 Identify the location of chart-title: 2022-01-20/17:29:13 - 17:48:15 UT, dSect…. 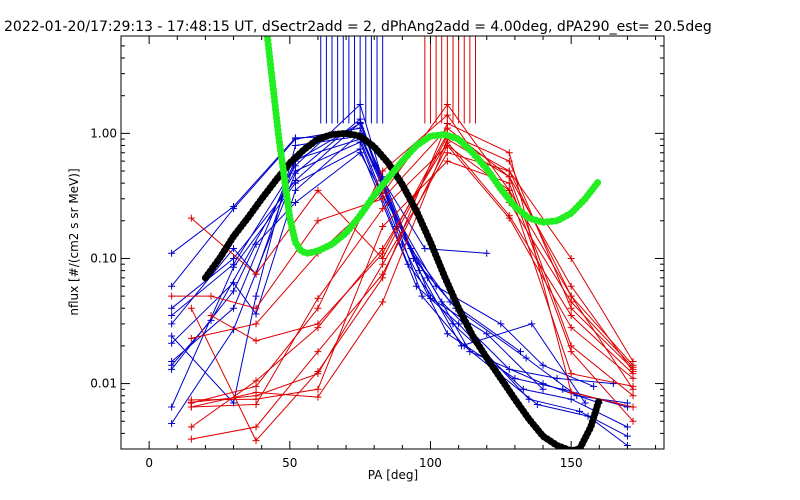
(358, 27).